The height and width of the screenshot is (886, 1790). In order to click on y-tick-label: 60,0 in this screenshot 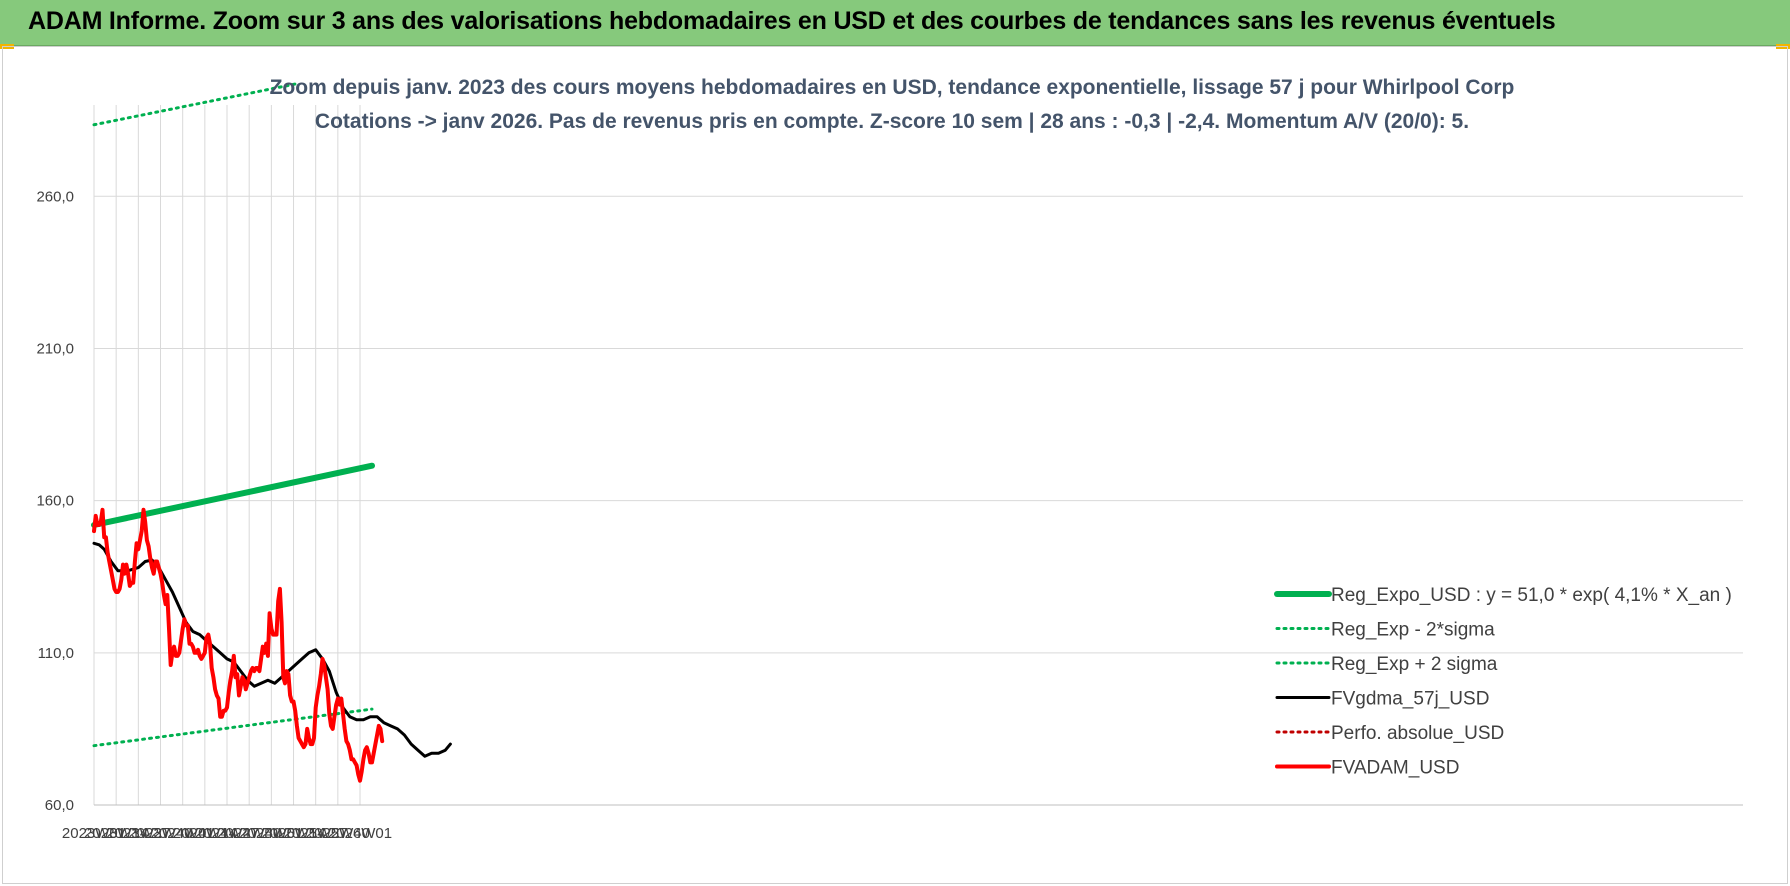, I will do `click(59, 805)`.